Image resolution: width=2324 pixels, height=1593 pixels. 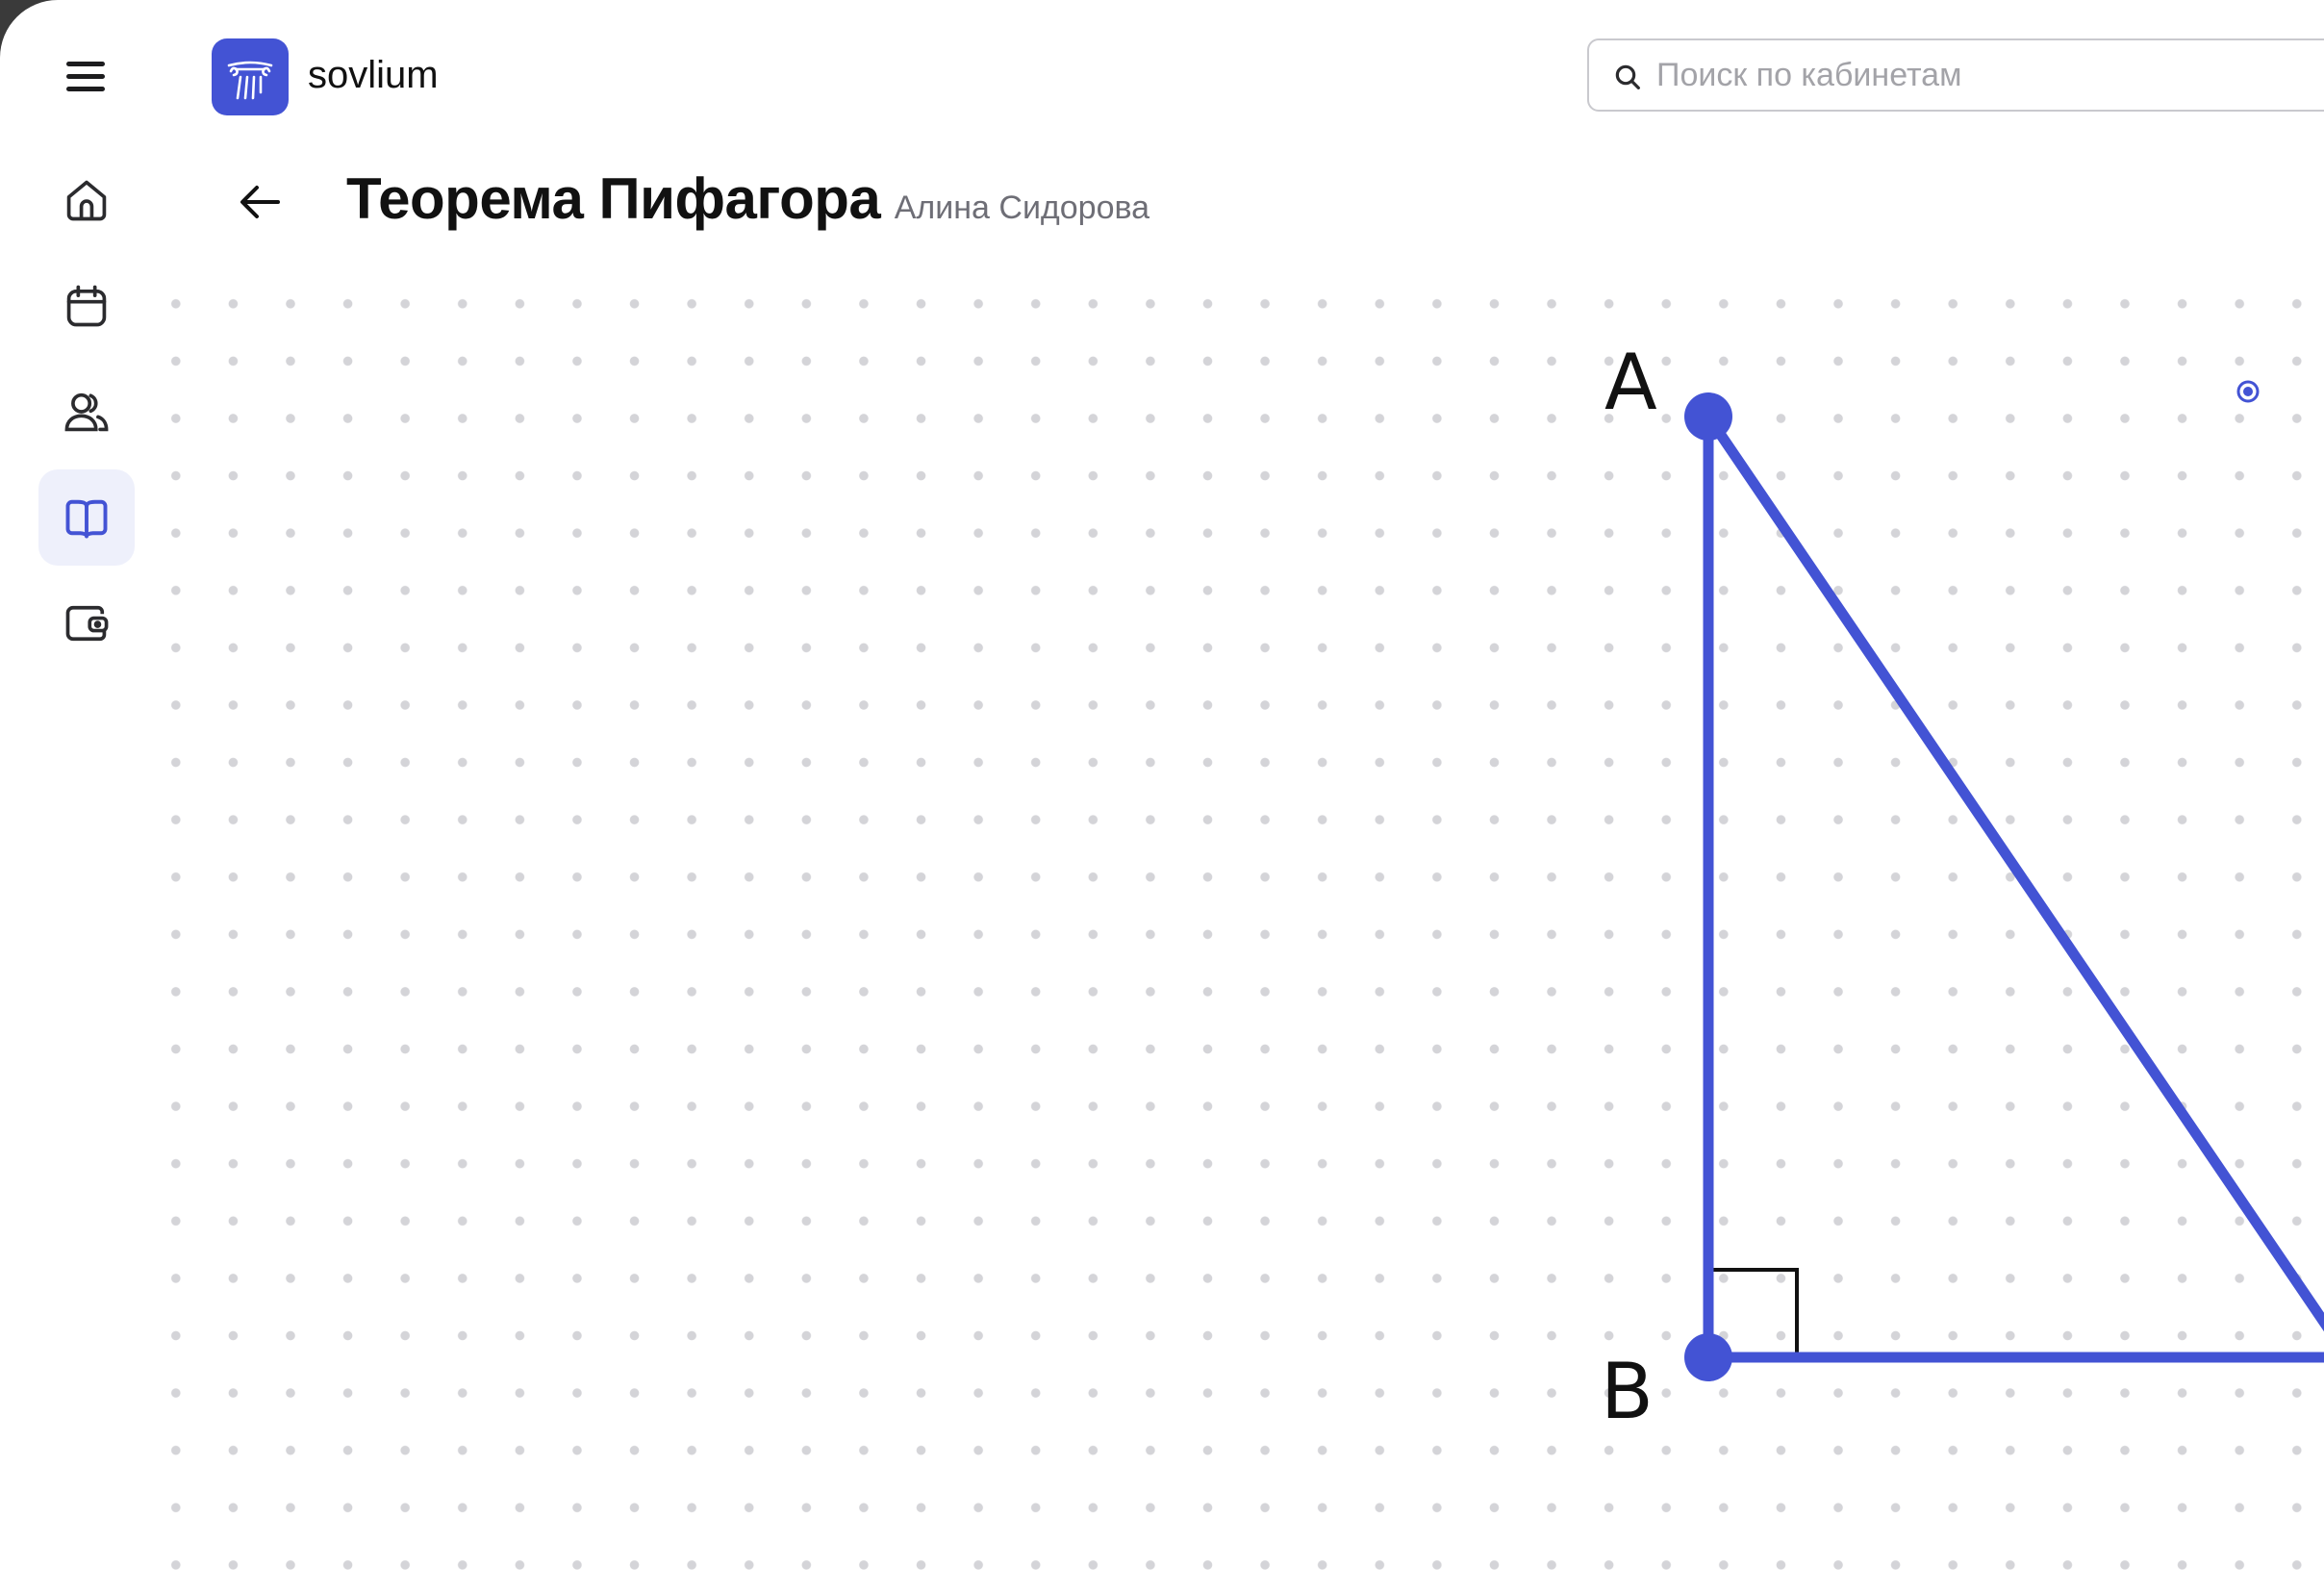 What do you see at coordinates (1627, 76) in the screenshot?
I see `search-icon` at bounding box center [1627, 76].